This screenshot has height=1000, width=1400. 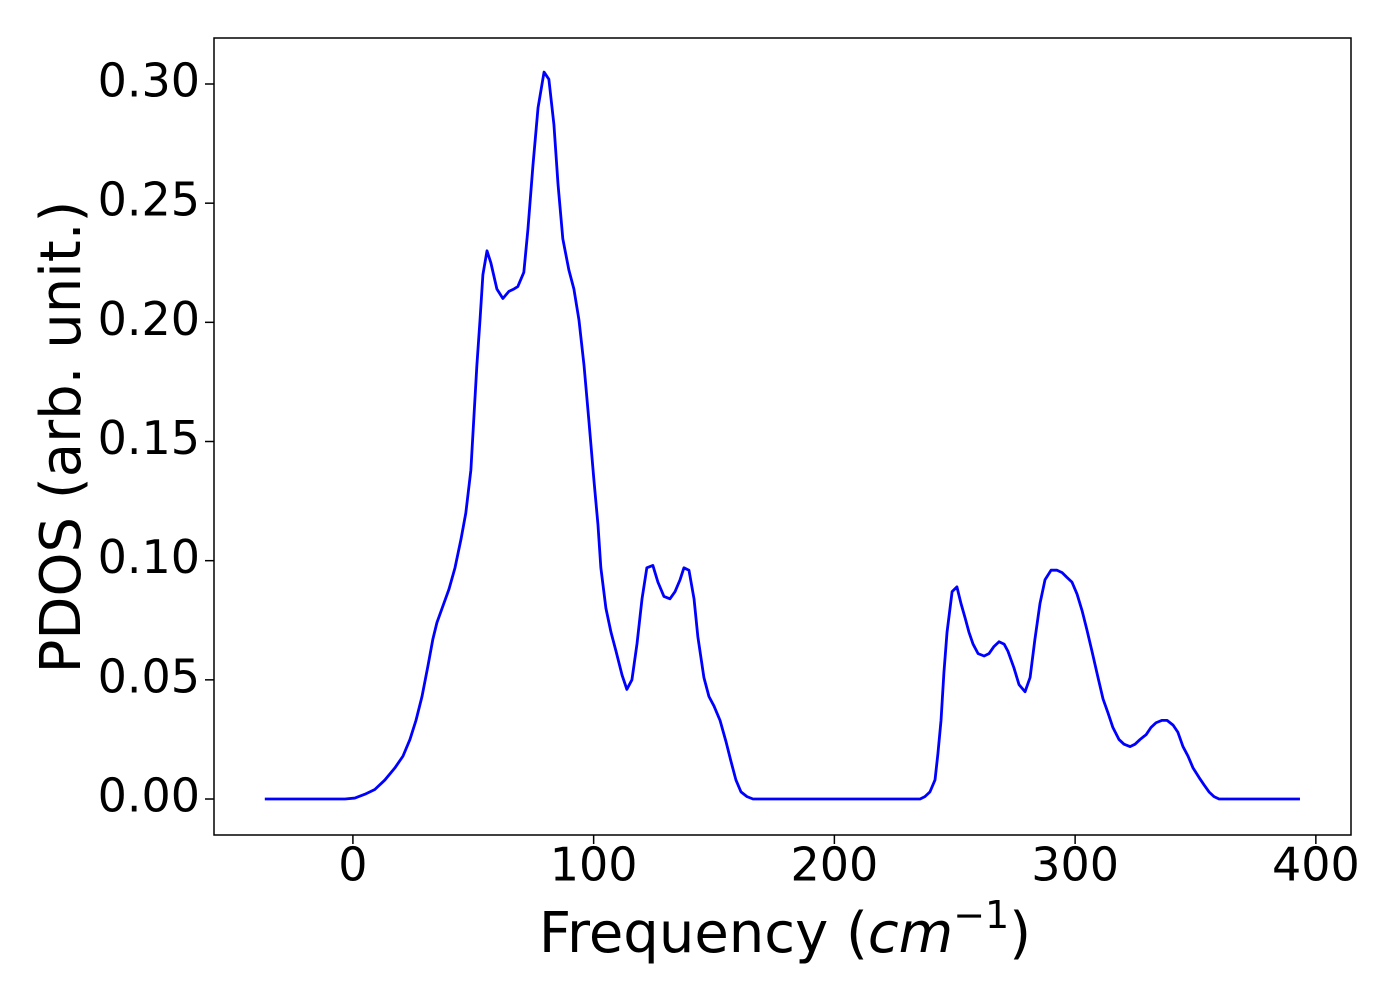 What do you see at coordinates (61, 437) in the screenshot?
I see `y-axis-label: PDOS (arb. unit.)` at bounding box center [61, 437].